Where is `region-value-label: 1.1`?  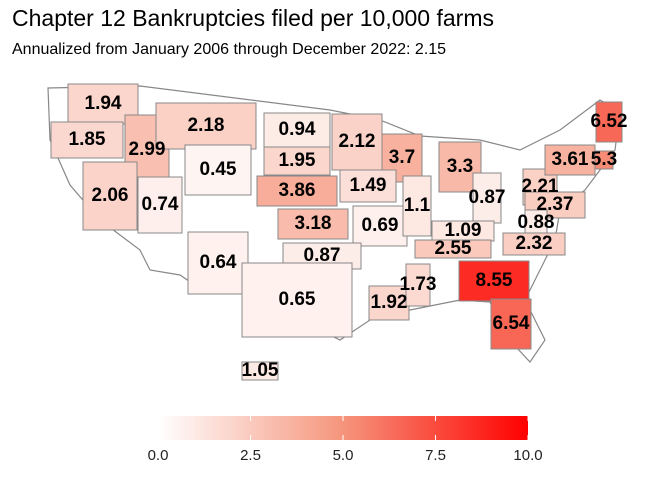
region-value-label: 1.1 is located at coordinates (417, 205).